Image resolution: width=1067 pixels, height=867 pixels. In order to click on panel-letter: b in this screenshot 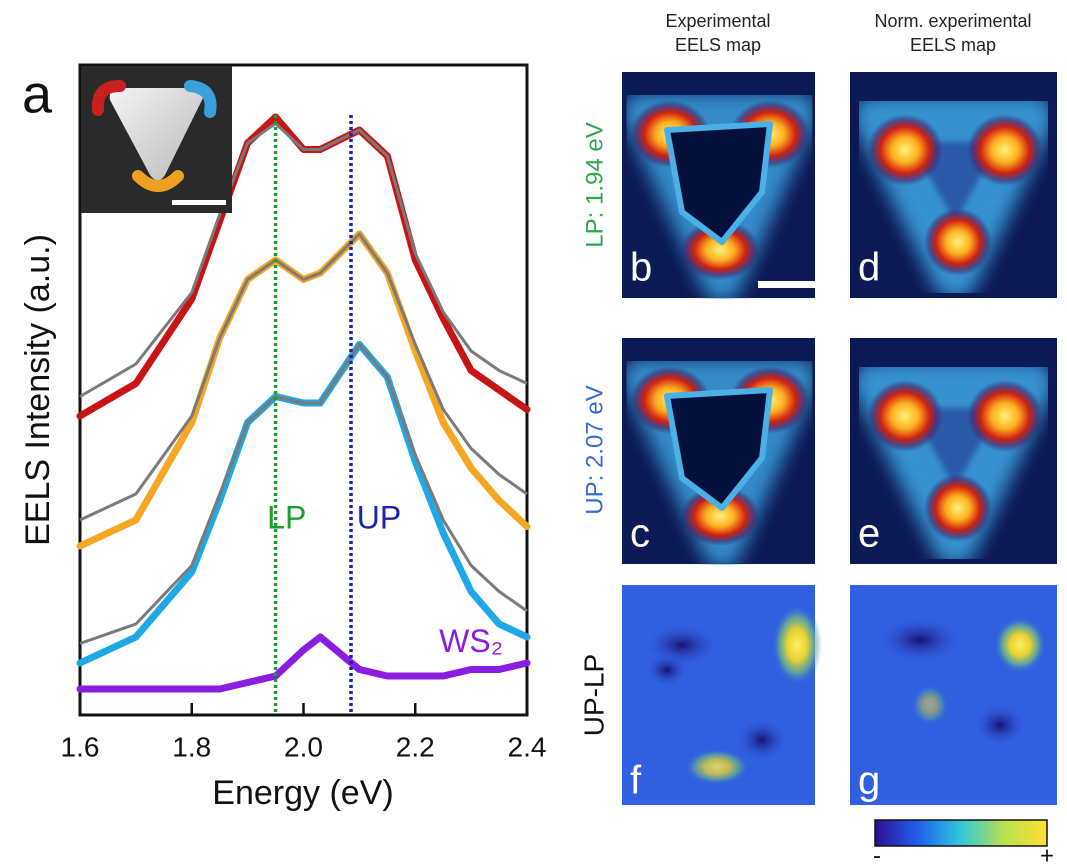, I will do `click(641, 268)`.